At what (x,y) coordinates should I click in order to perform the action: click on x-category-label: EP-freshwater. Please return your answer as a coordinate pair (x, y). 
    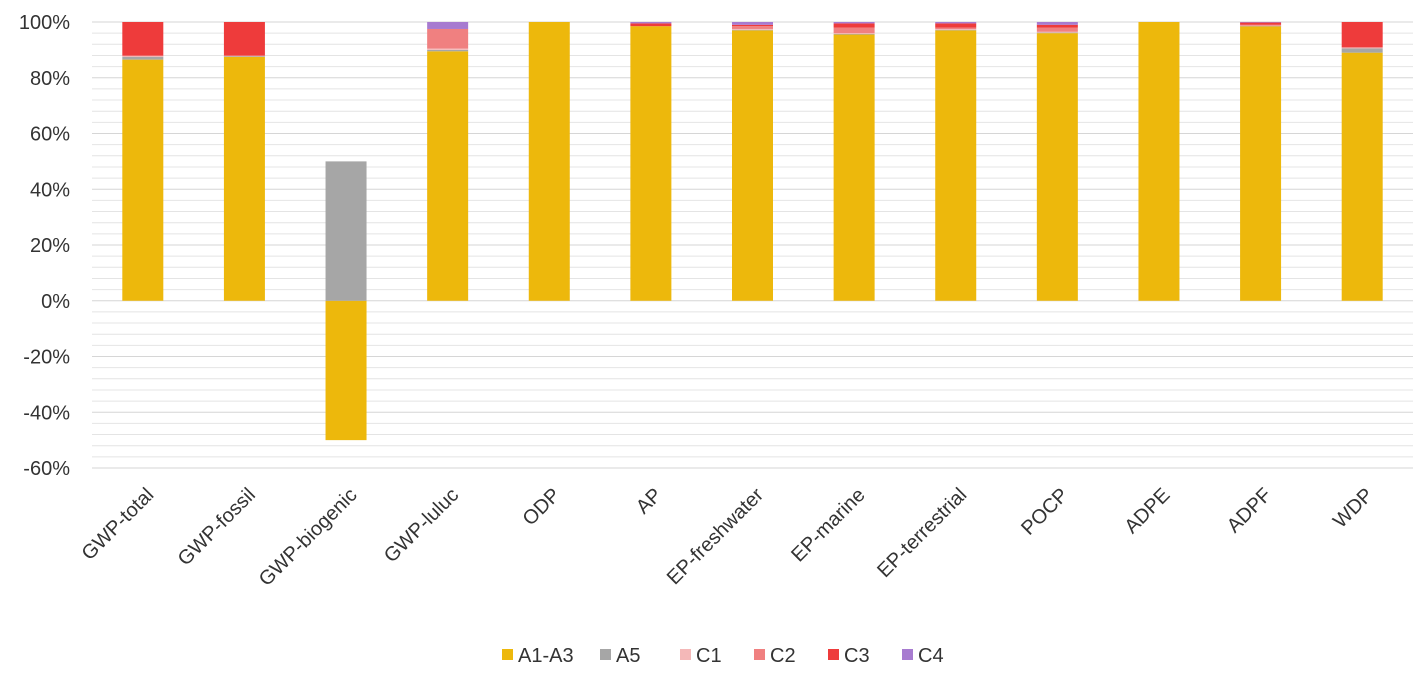
    Looking at the image, I should click on (715, 536).